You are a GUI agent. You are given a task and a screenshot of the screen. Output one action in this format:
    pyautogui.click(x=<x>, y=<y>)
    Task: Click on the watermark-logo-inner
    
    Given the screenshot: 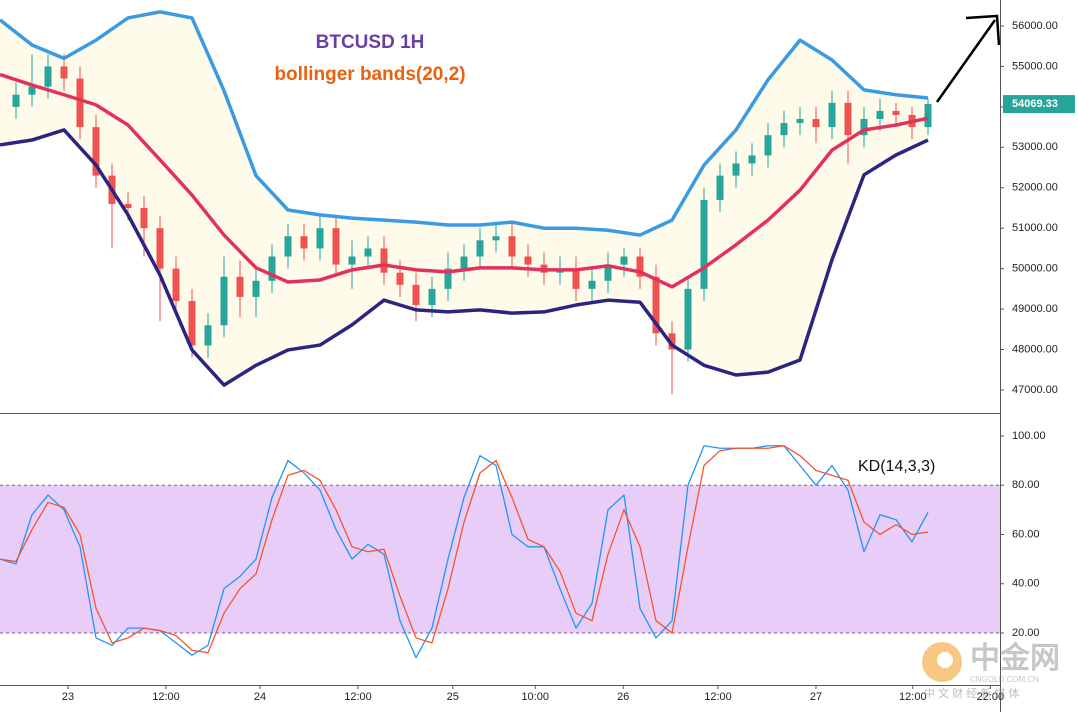 What is the action you would take?
    pyautogui.click(x=945, y=660)
    